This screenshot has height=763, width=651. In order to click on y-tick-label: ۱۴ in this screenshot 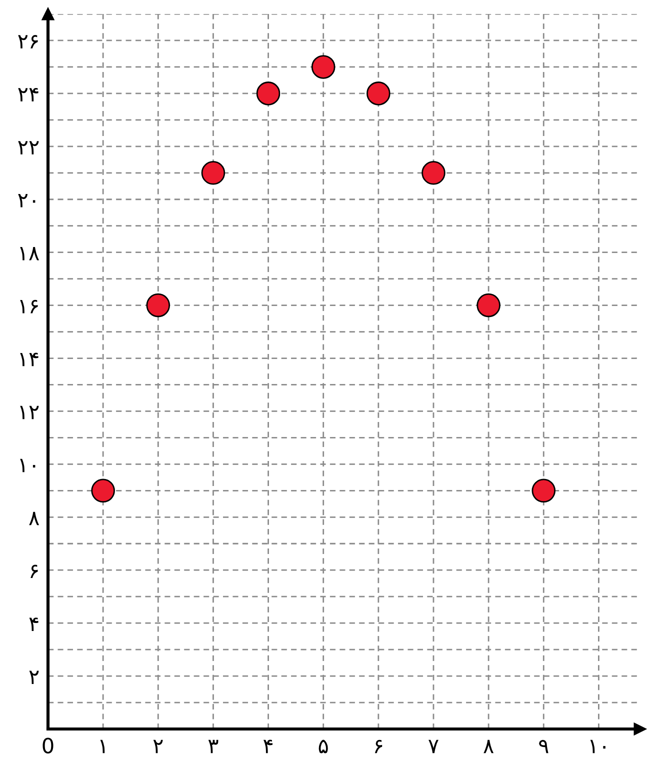, I will do `click(29, 359)`.